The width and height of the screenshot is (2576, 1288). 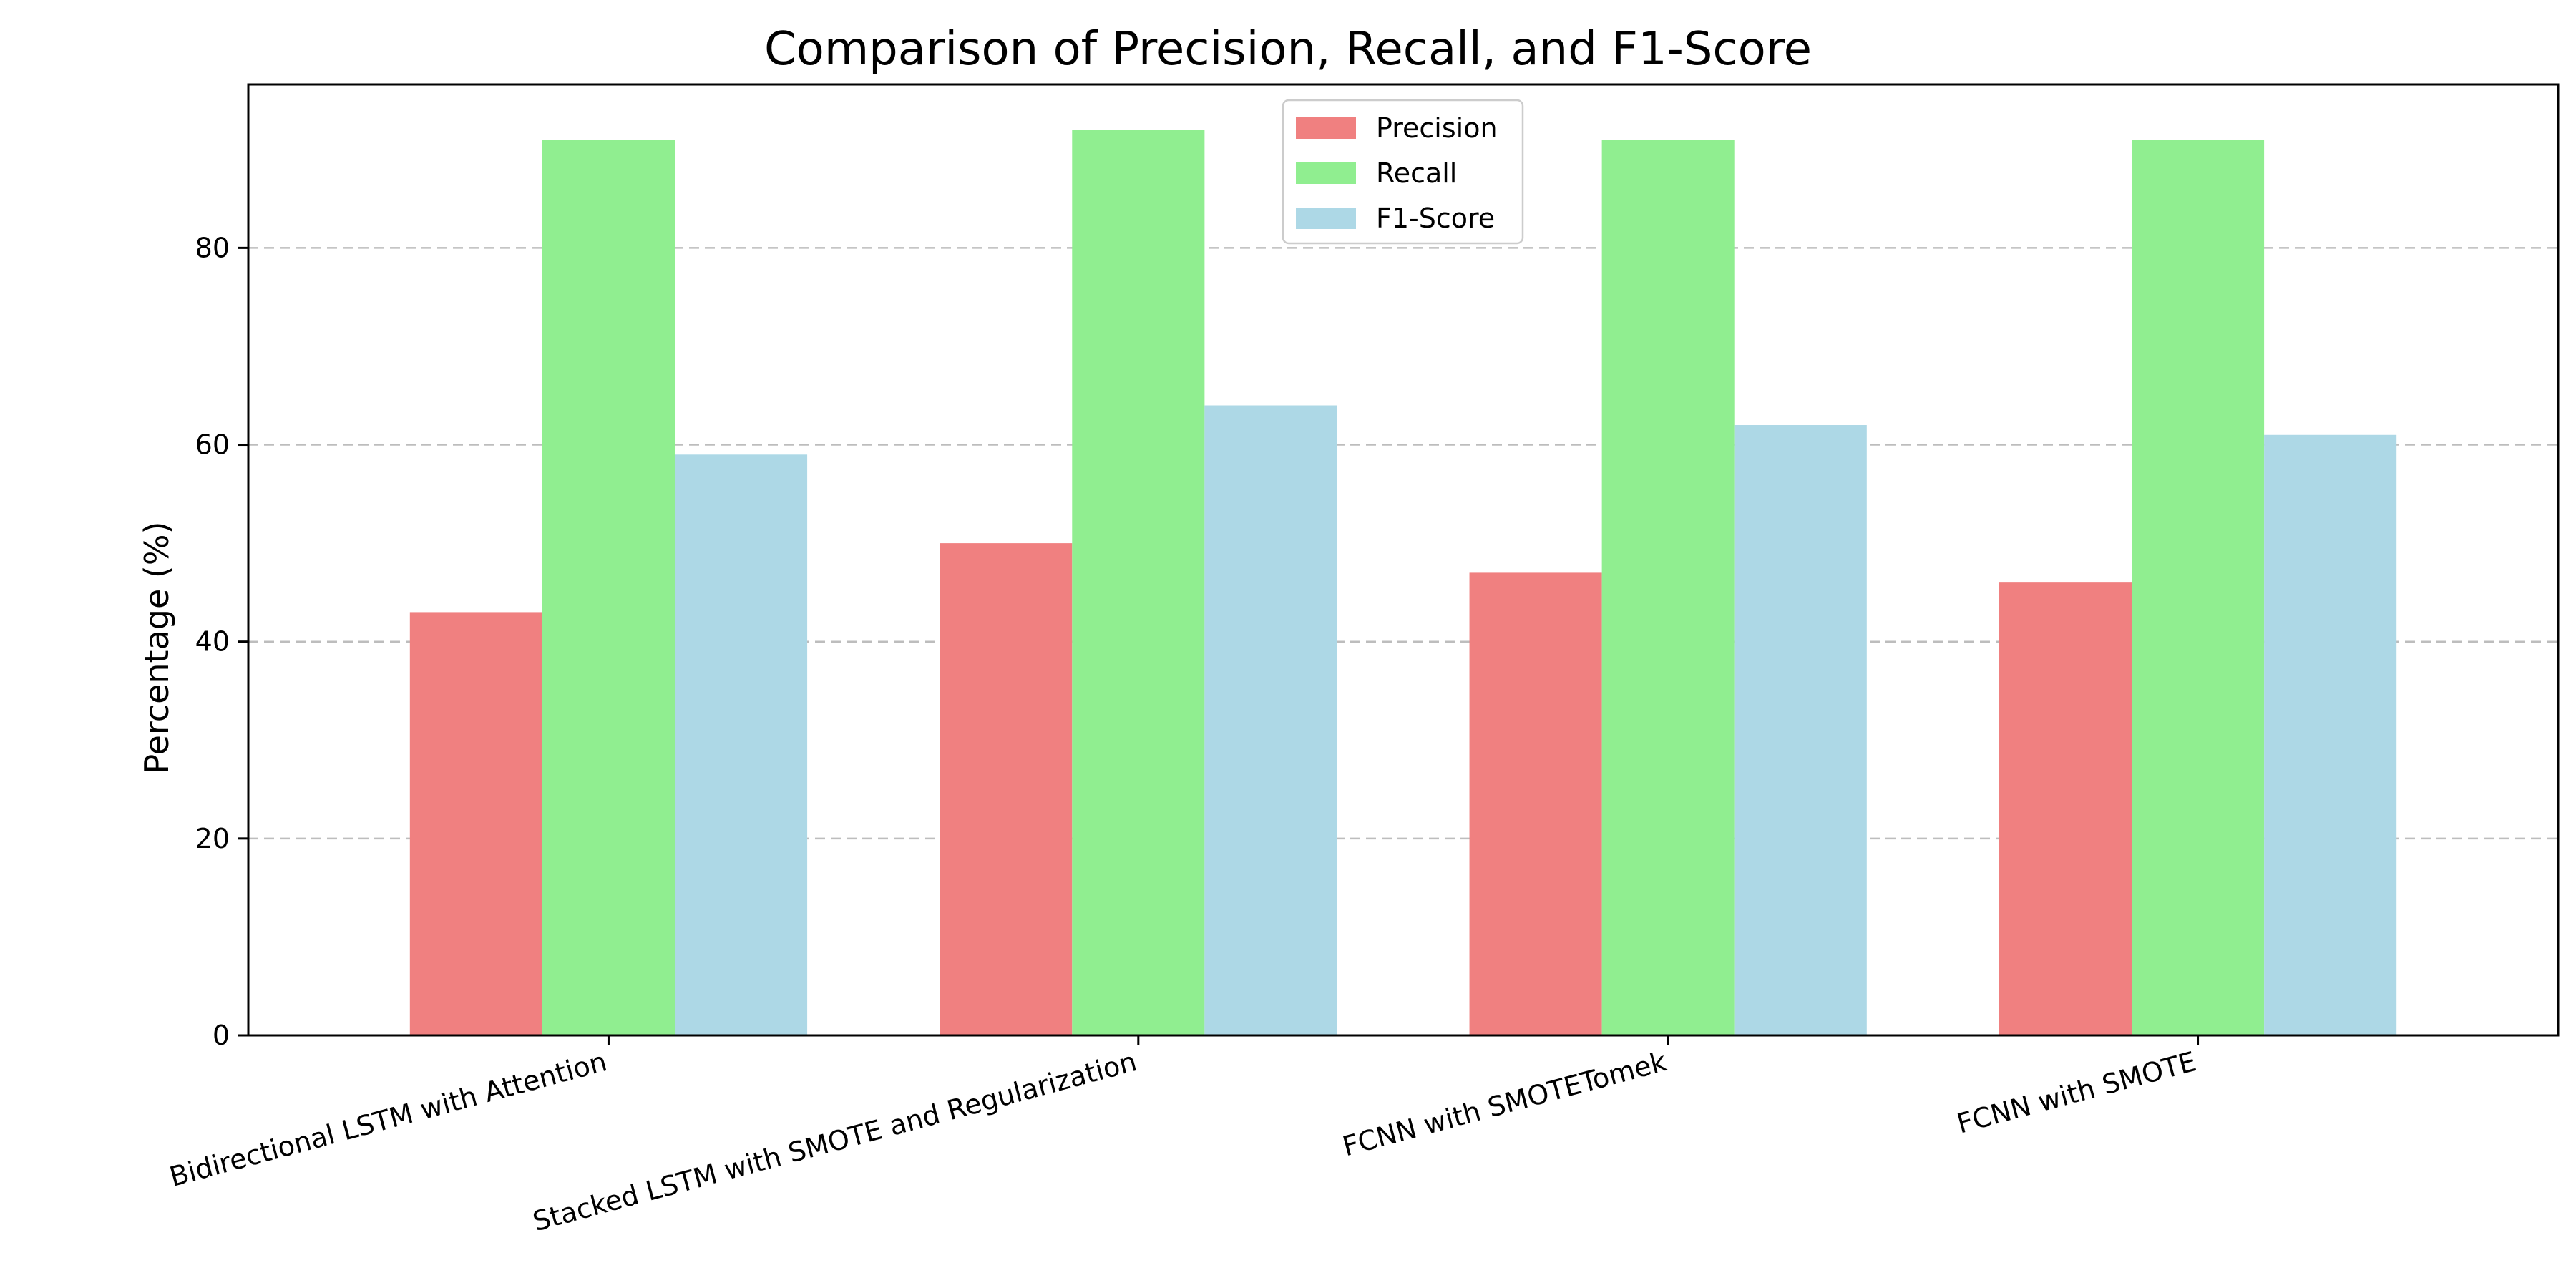 I want to click on x-tick-label-3: FCNN with SMOTE, so click(x=2076, y=1092).